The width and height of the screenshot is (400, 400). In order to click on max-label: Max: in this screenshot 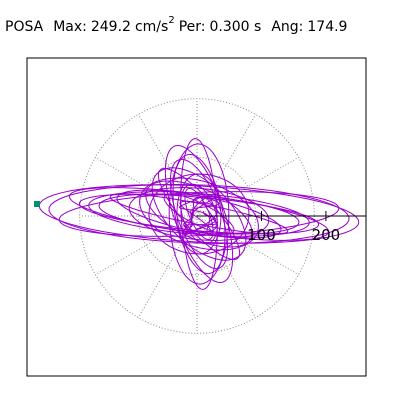, I will do `click(70, 26)`.